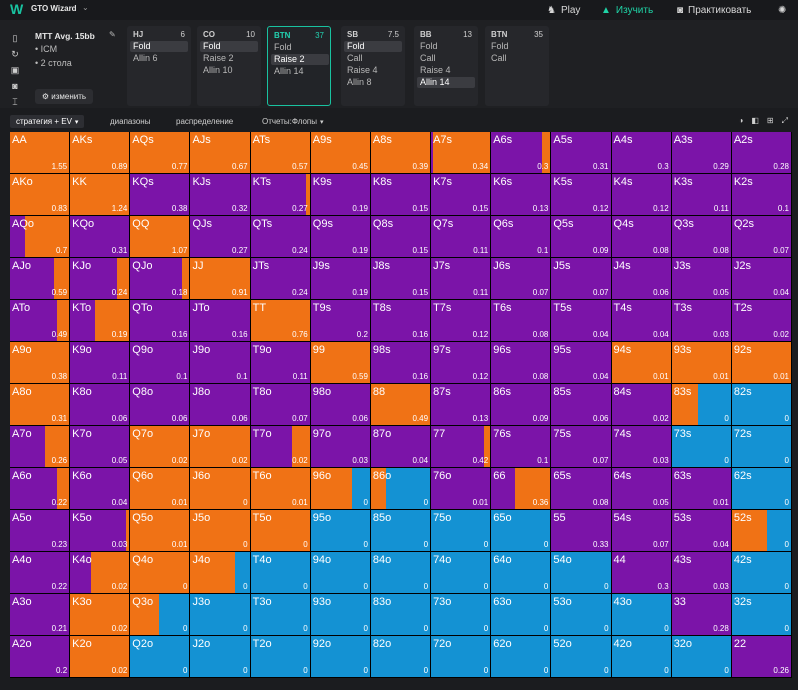  Describe the element at coordinates (701, 489) in the screenshot. I see `hand-cell: 63s 0.01` at that location.